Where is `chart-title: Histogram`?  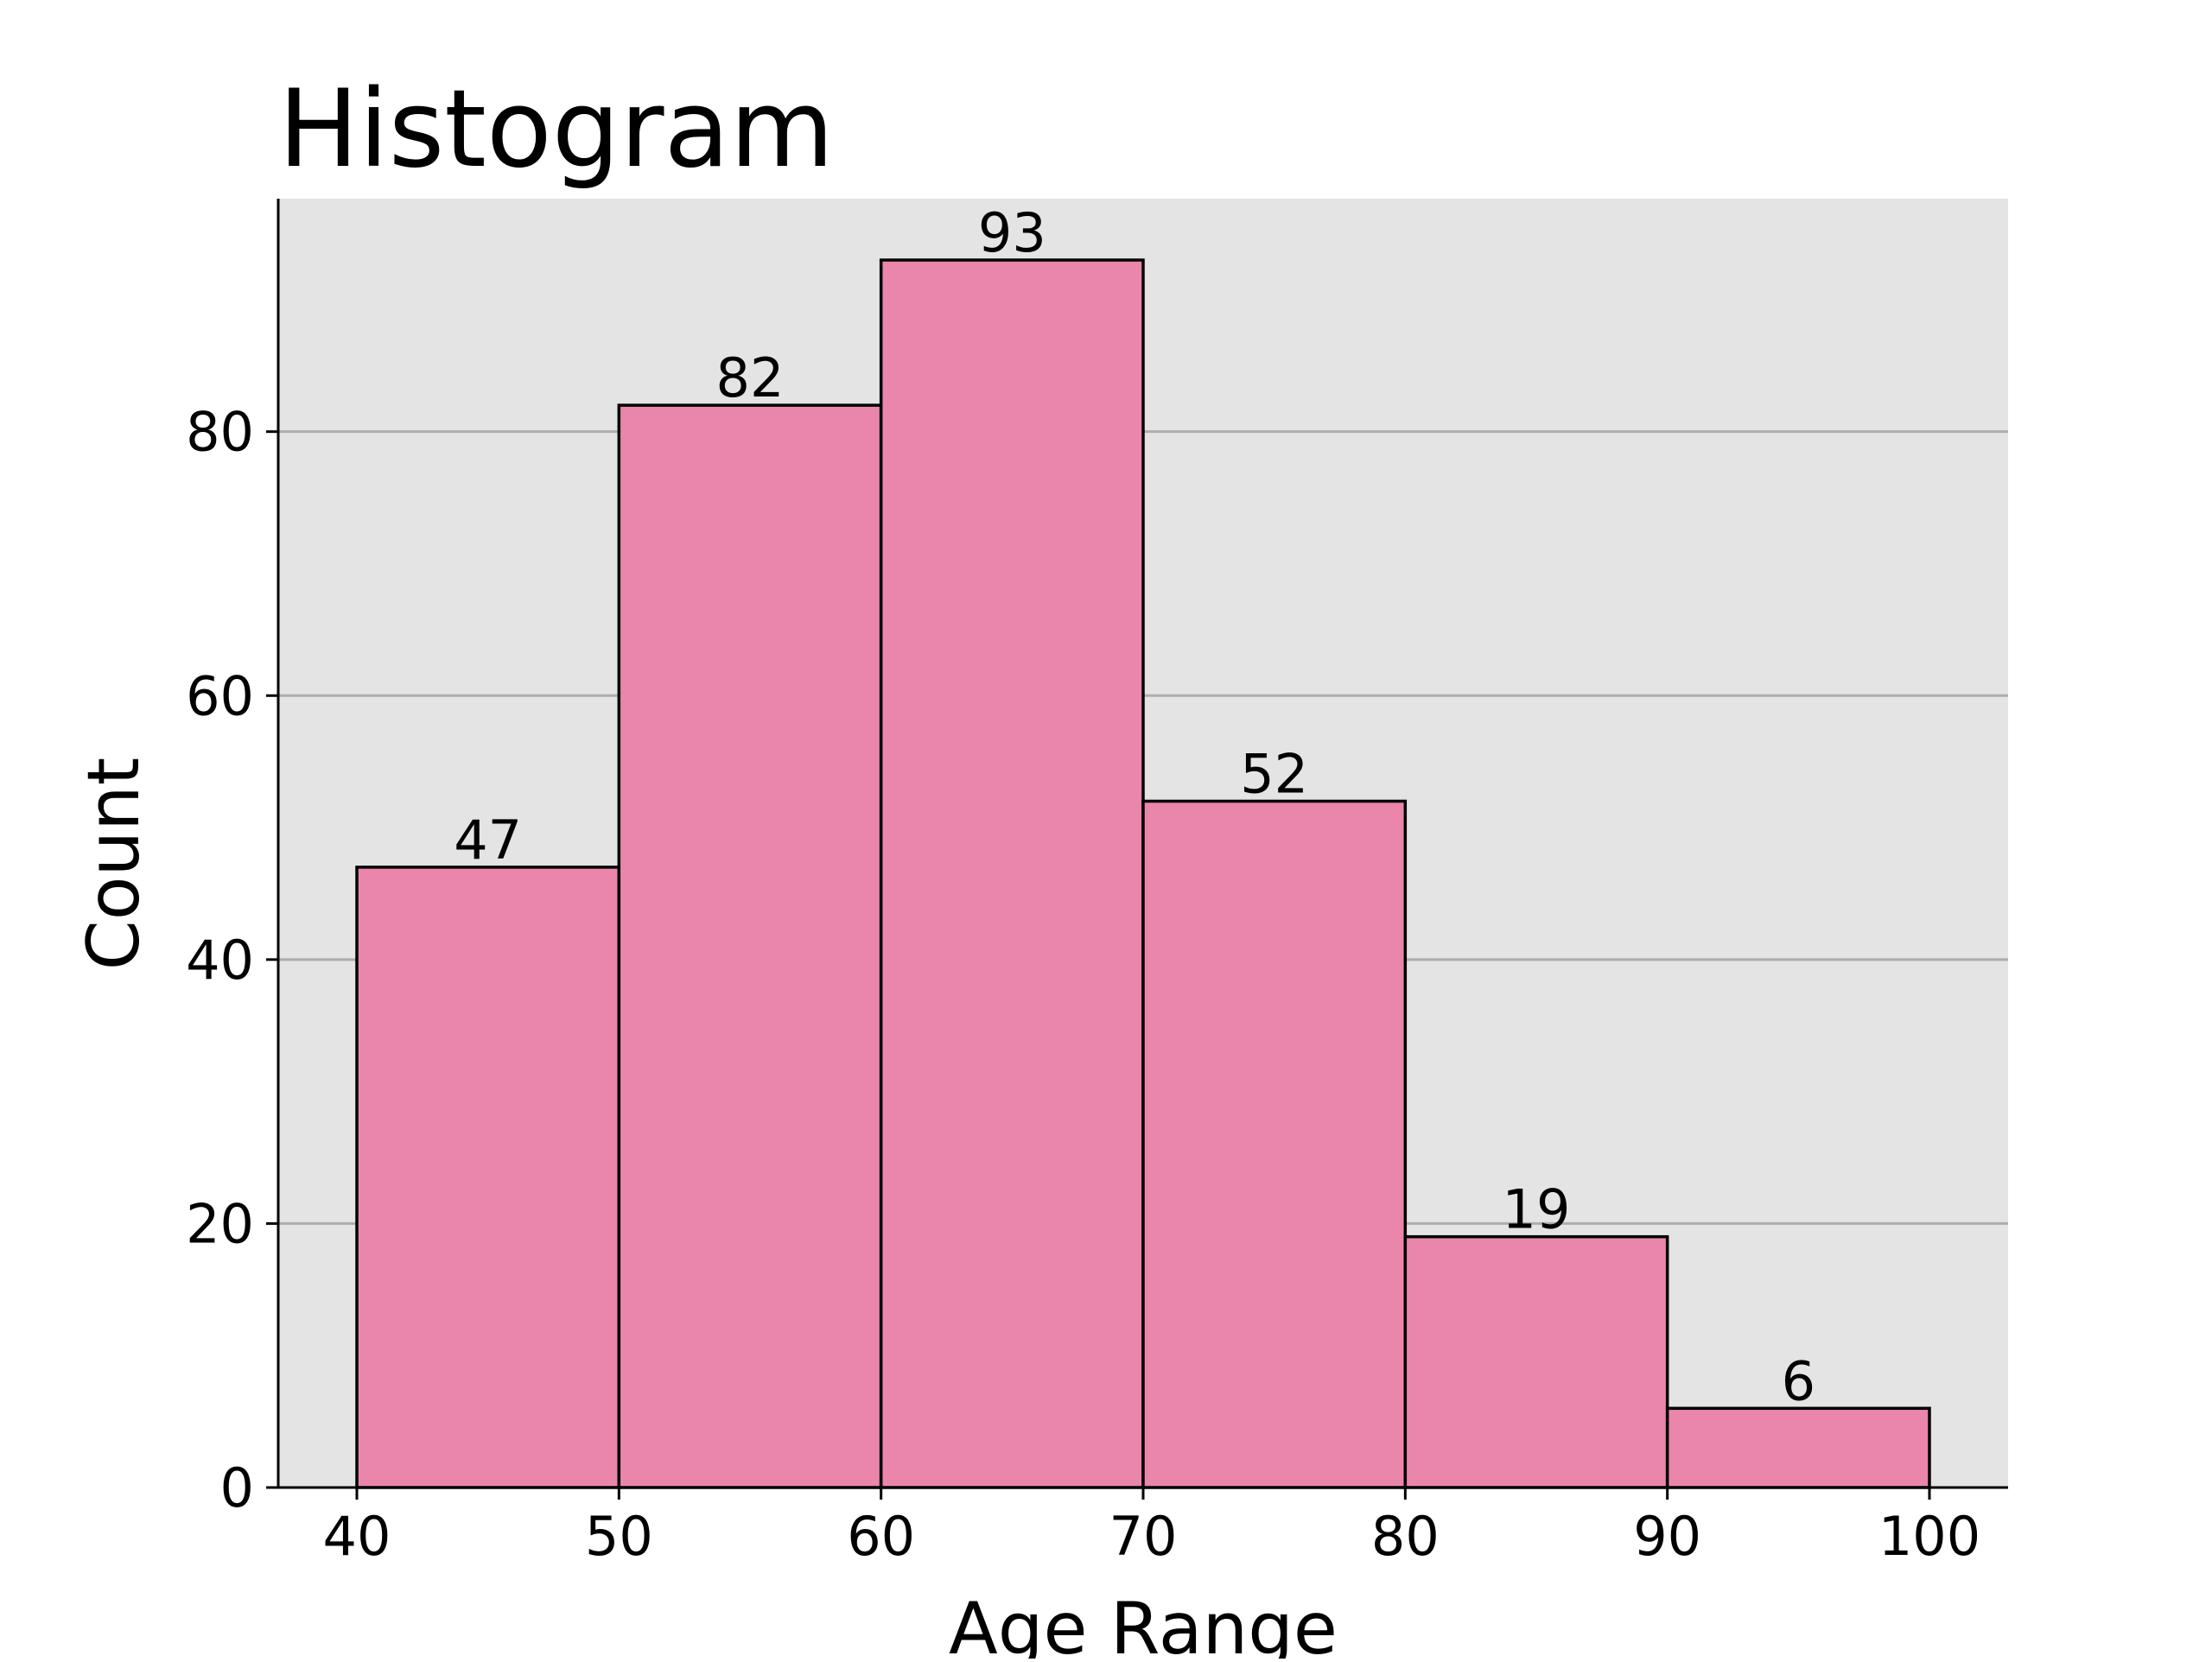
chart-title: Histogram is located at coordinates (556, 129).